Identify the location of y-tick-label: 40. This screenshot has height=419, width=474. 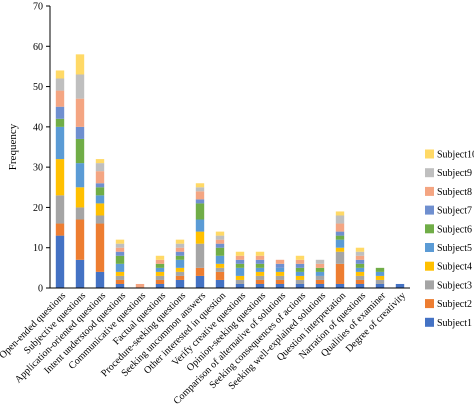
(38, 127).